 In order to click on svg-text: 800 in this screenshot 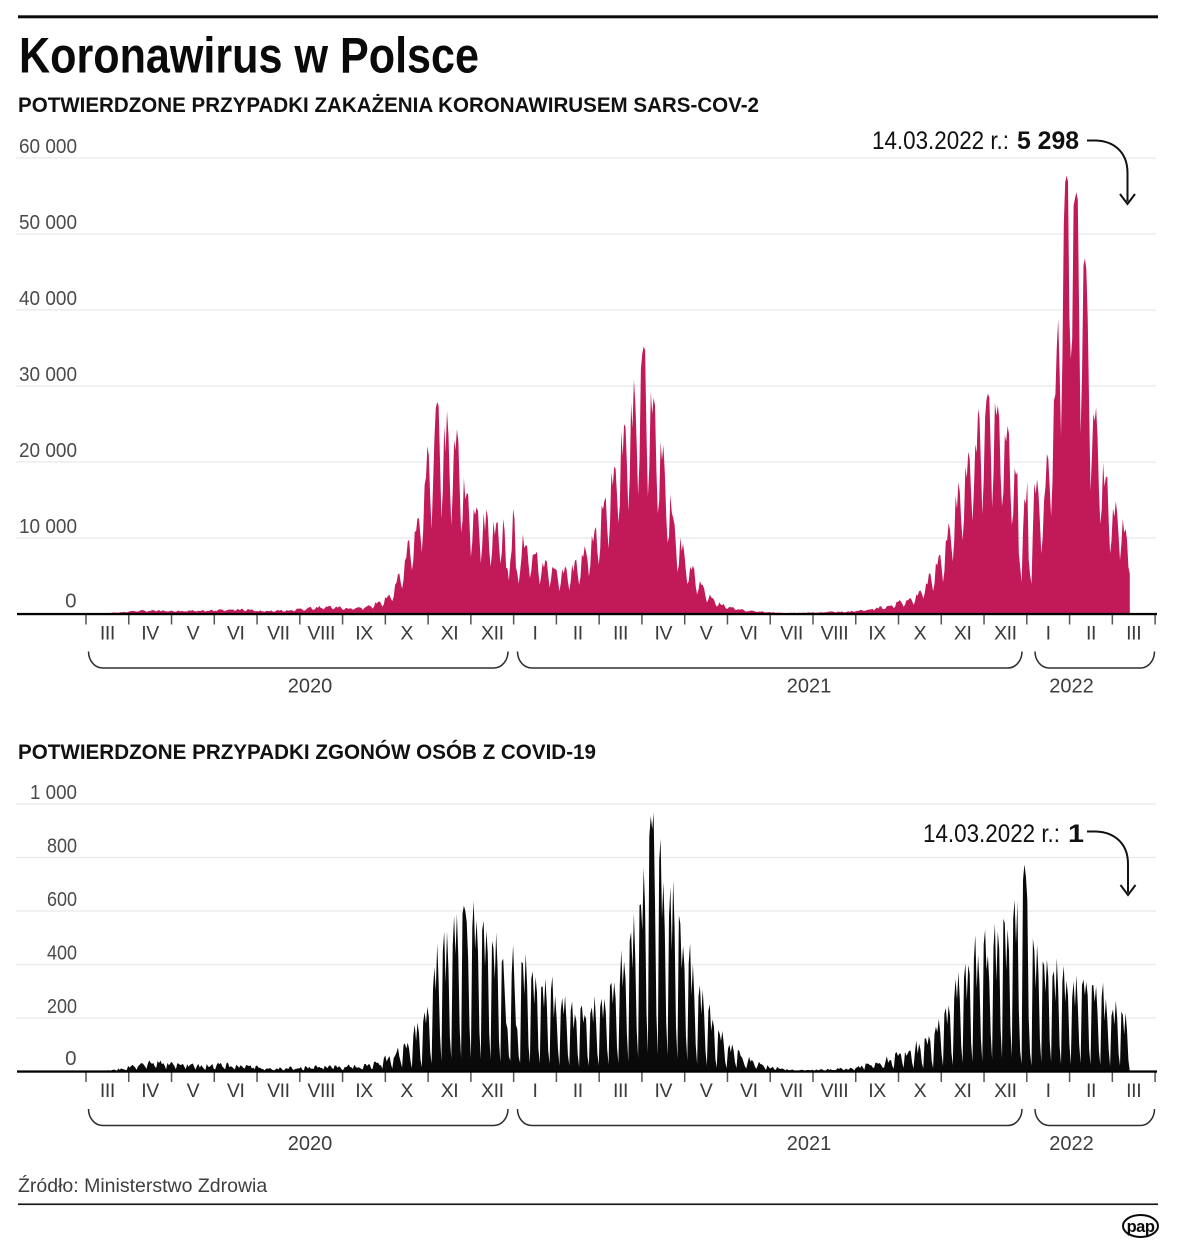, I will do `click(62, 845)`.